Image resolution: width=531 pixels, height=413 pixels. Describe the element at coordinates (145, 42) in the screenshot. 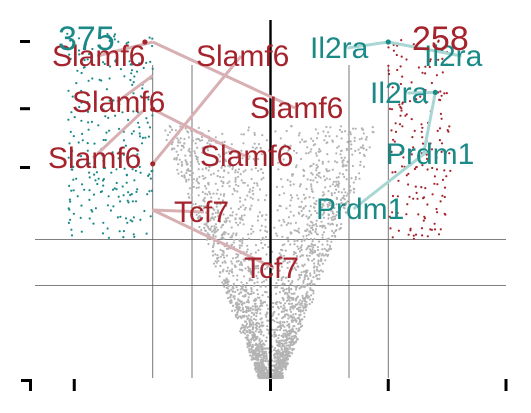

I see `highlighted-point` at that location.